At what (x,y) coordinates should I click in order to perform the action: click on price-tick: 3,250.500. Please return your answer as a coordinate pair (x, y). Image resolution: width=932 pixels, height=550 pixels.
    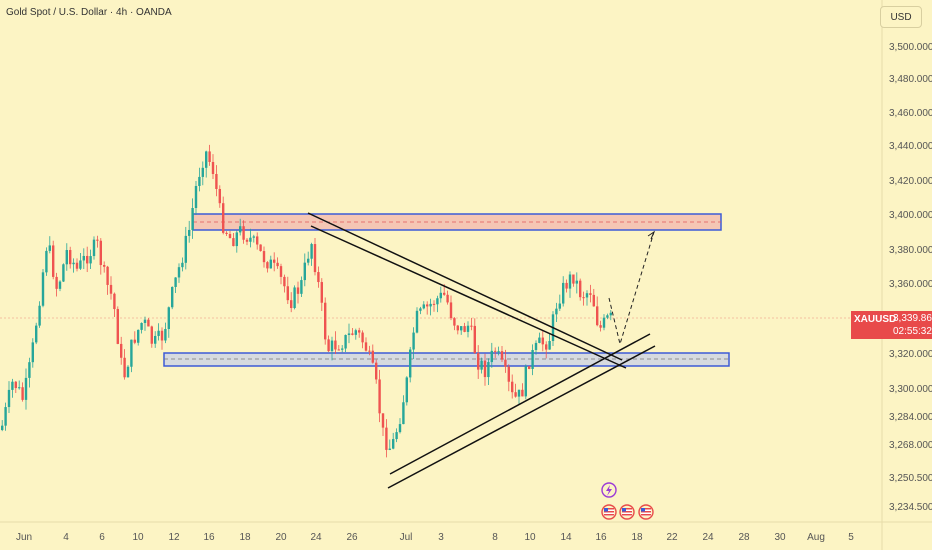
    Looking at the image, I should click on (910, 478).